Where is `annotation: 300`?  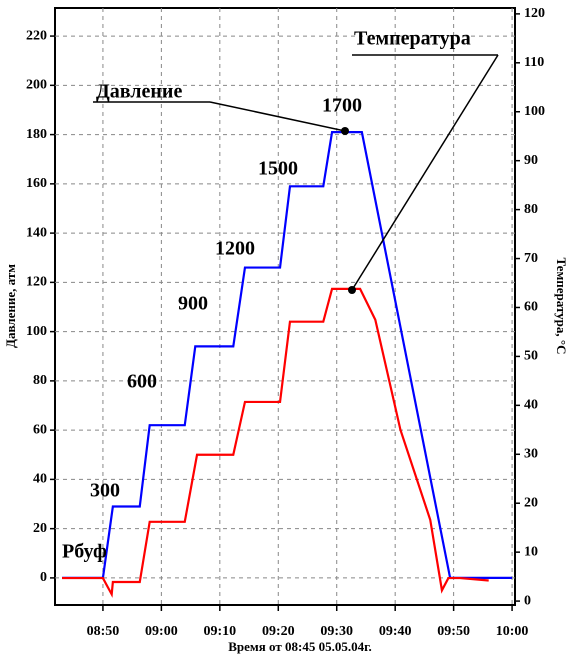
annotation: 300 is located at coordinates (105, 491).